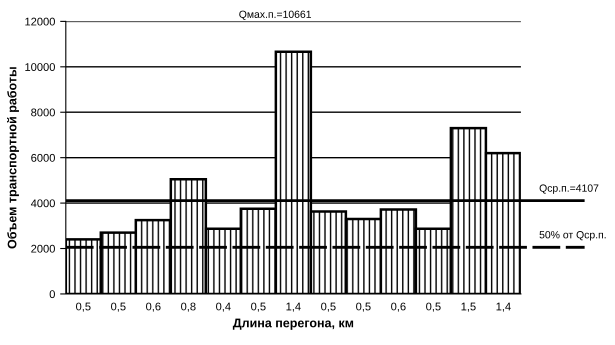 This screenshot has height=345, width=615. Describe the element at coordinates (40, 22) in the screenshot. I see `y-tick-label: 12000` at that location.